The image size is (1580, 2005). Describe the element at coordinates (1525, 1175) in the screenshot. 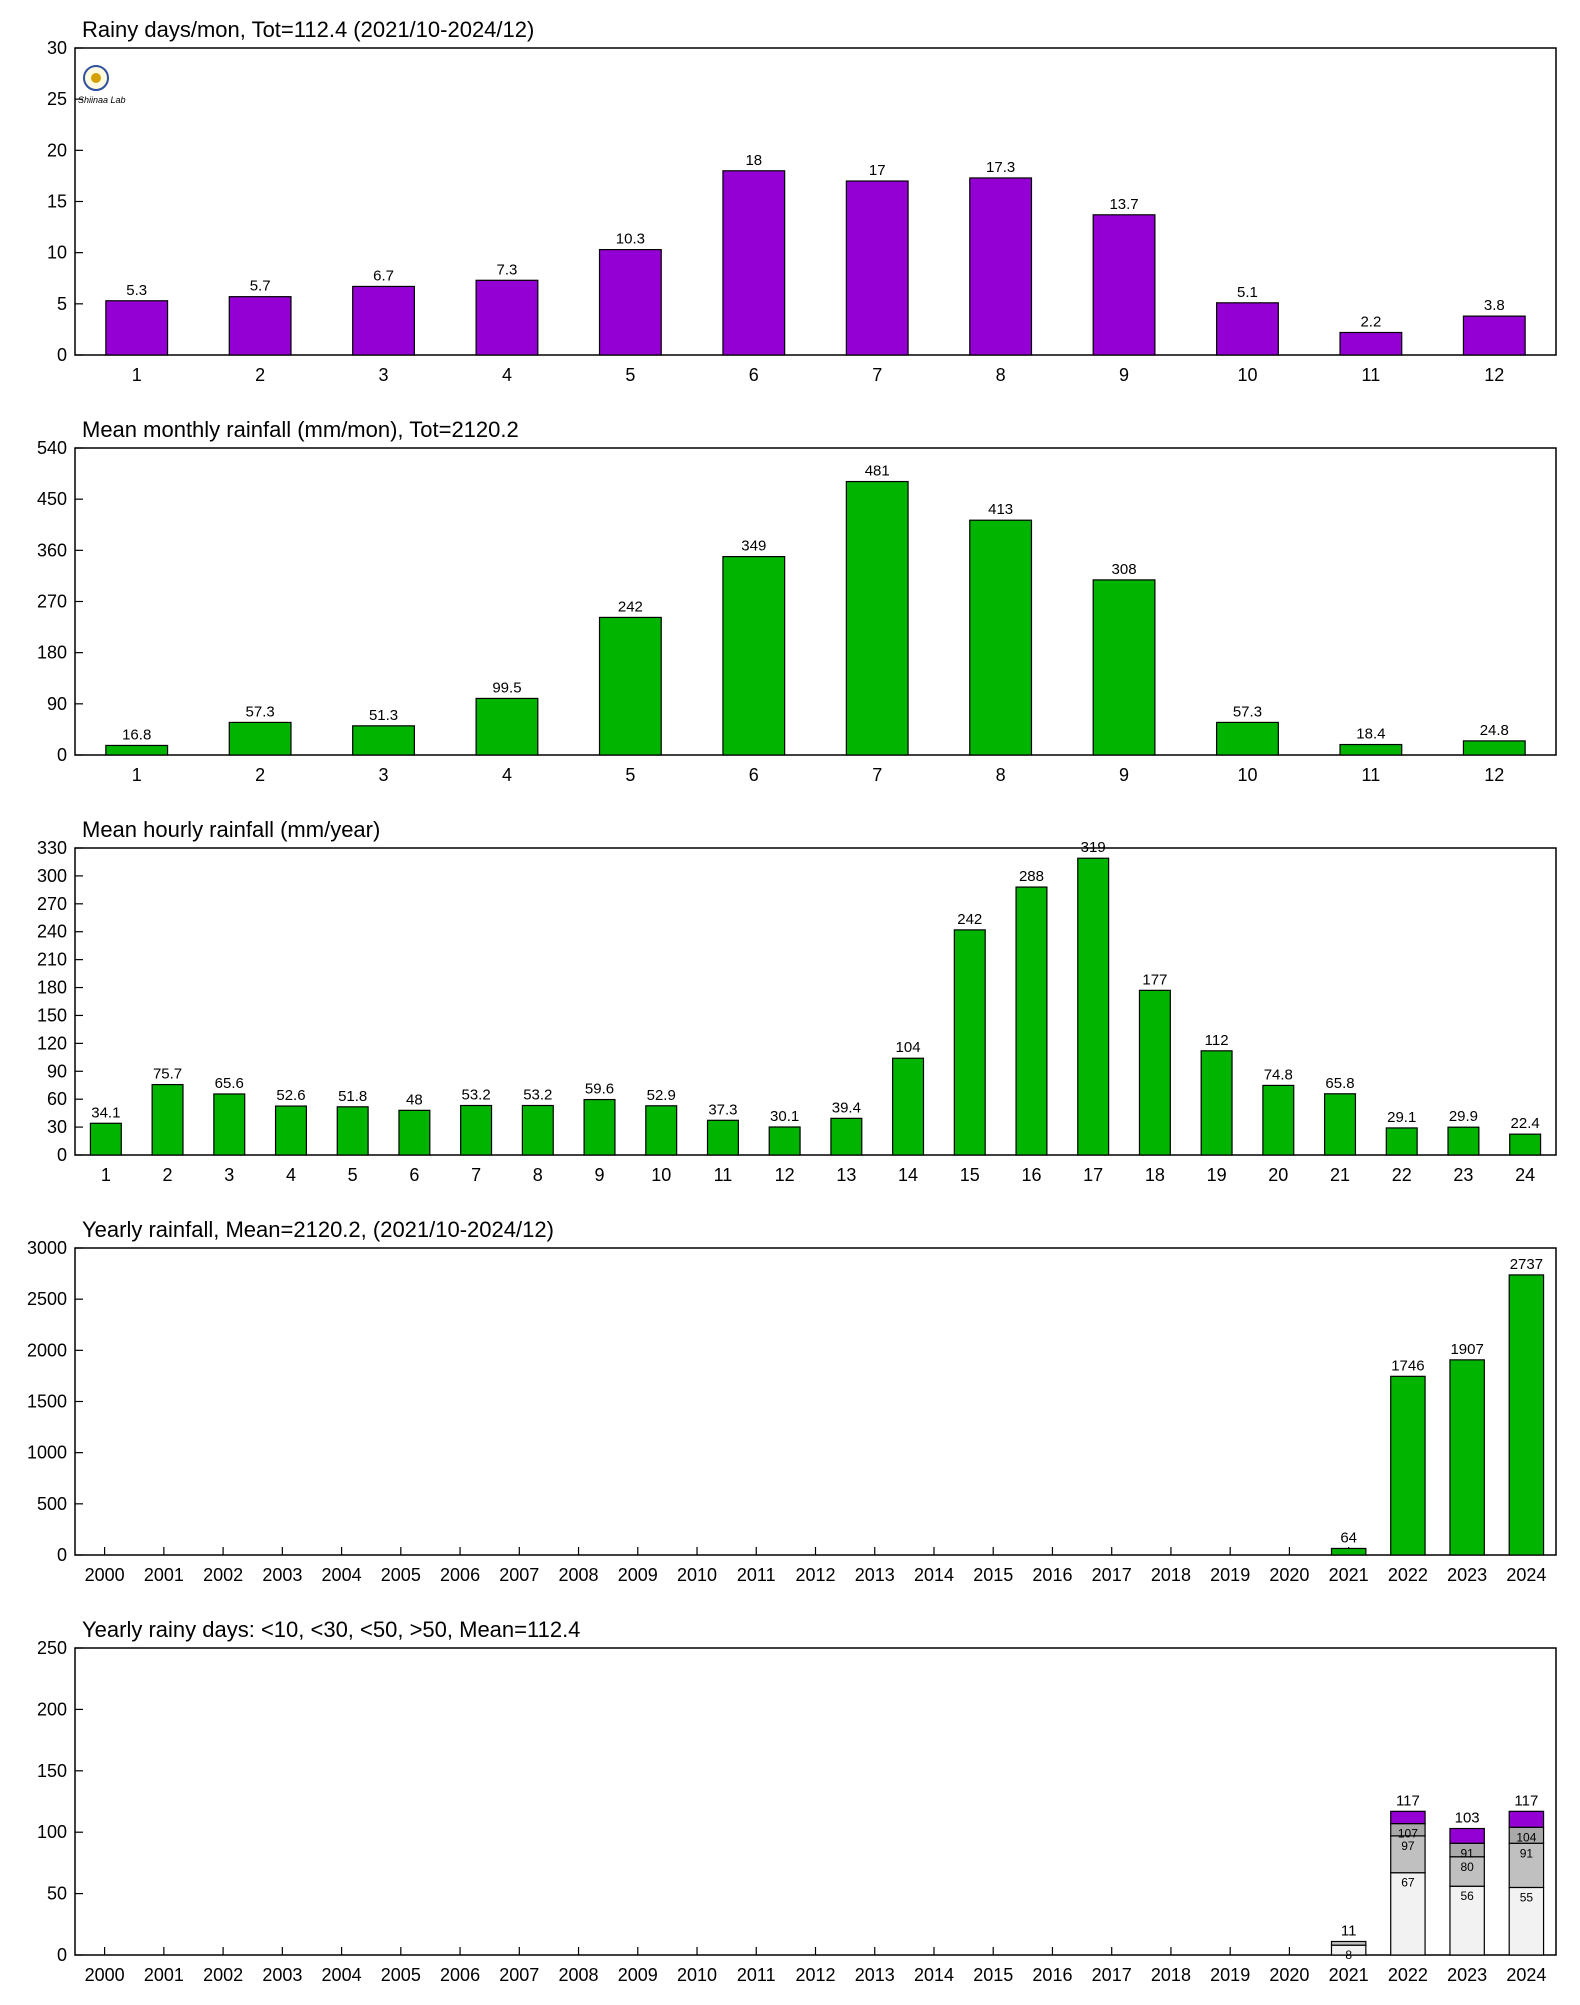

I see `panel-3-xtick-label: 24` at that location.